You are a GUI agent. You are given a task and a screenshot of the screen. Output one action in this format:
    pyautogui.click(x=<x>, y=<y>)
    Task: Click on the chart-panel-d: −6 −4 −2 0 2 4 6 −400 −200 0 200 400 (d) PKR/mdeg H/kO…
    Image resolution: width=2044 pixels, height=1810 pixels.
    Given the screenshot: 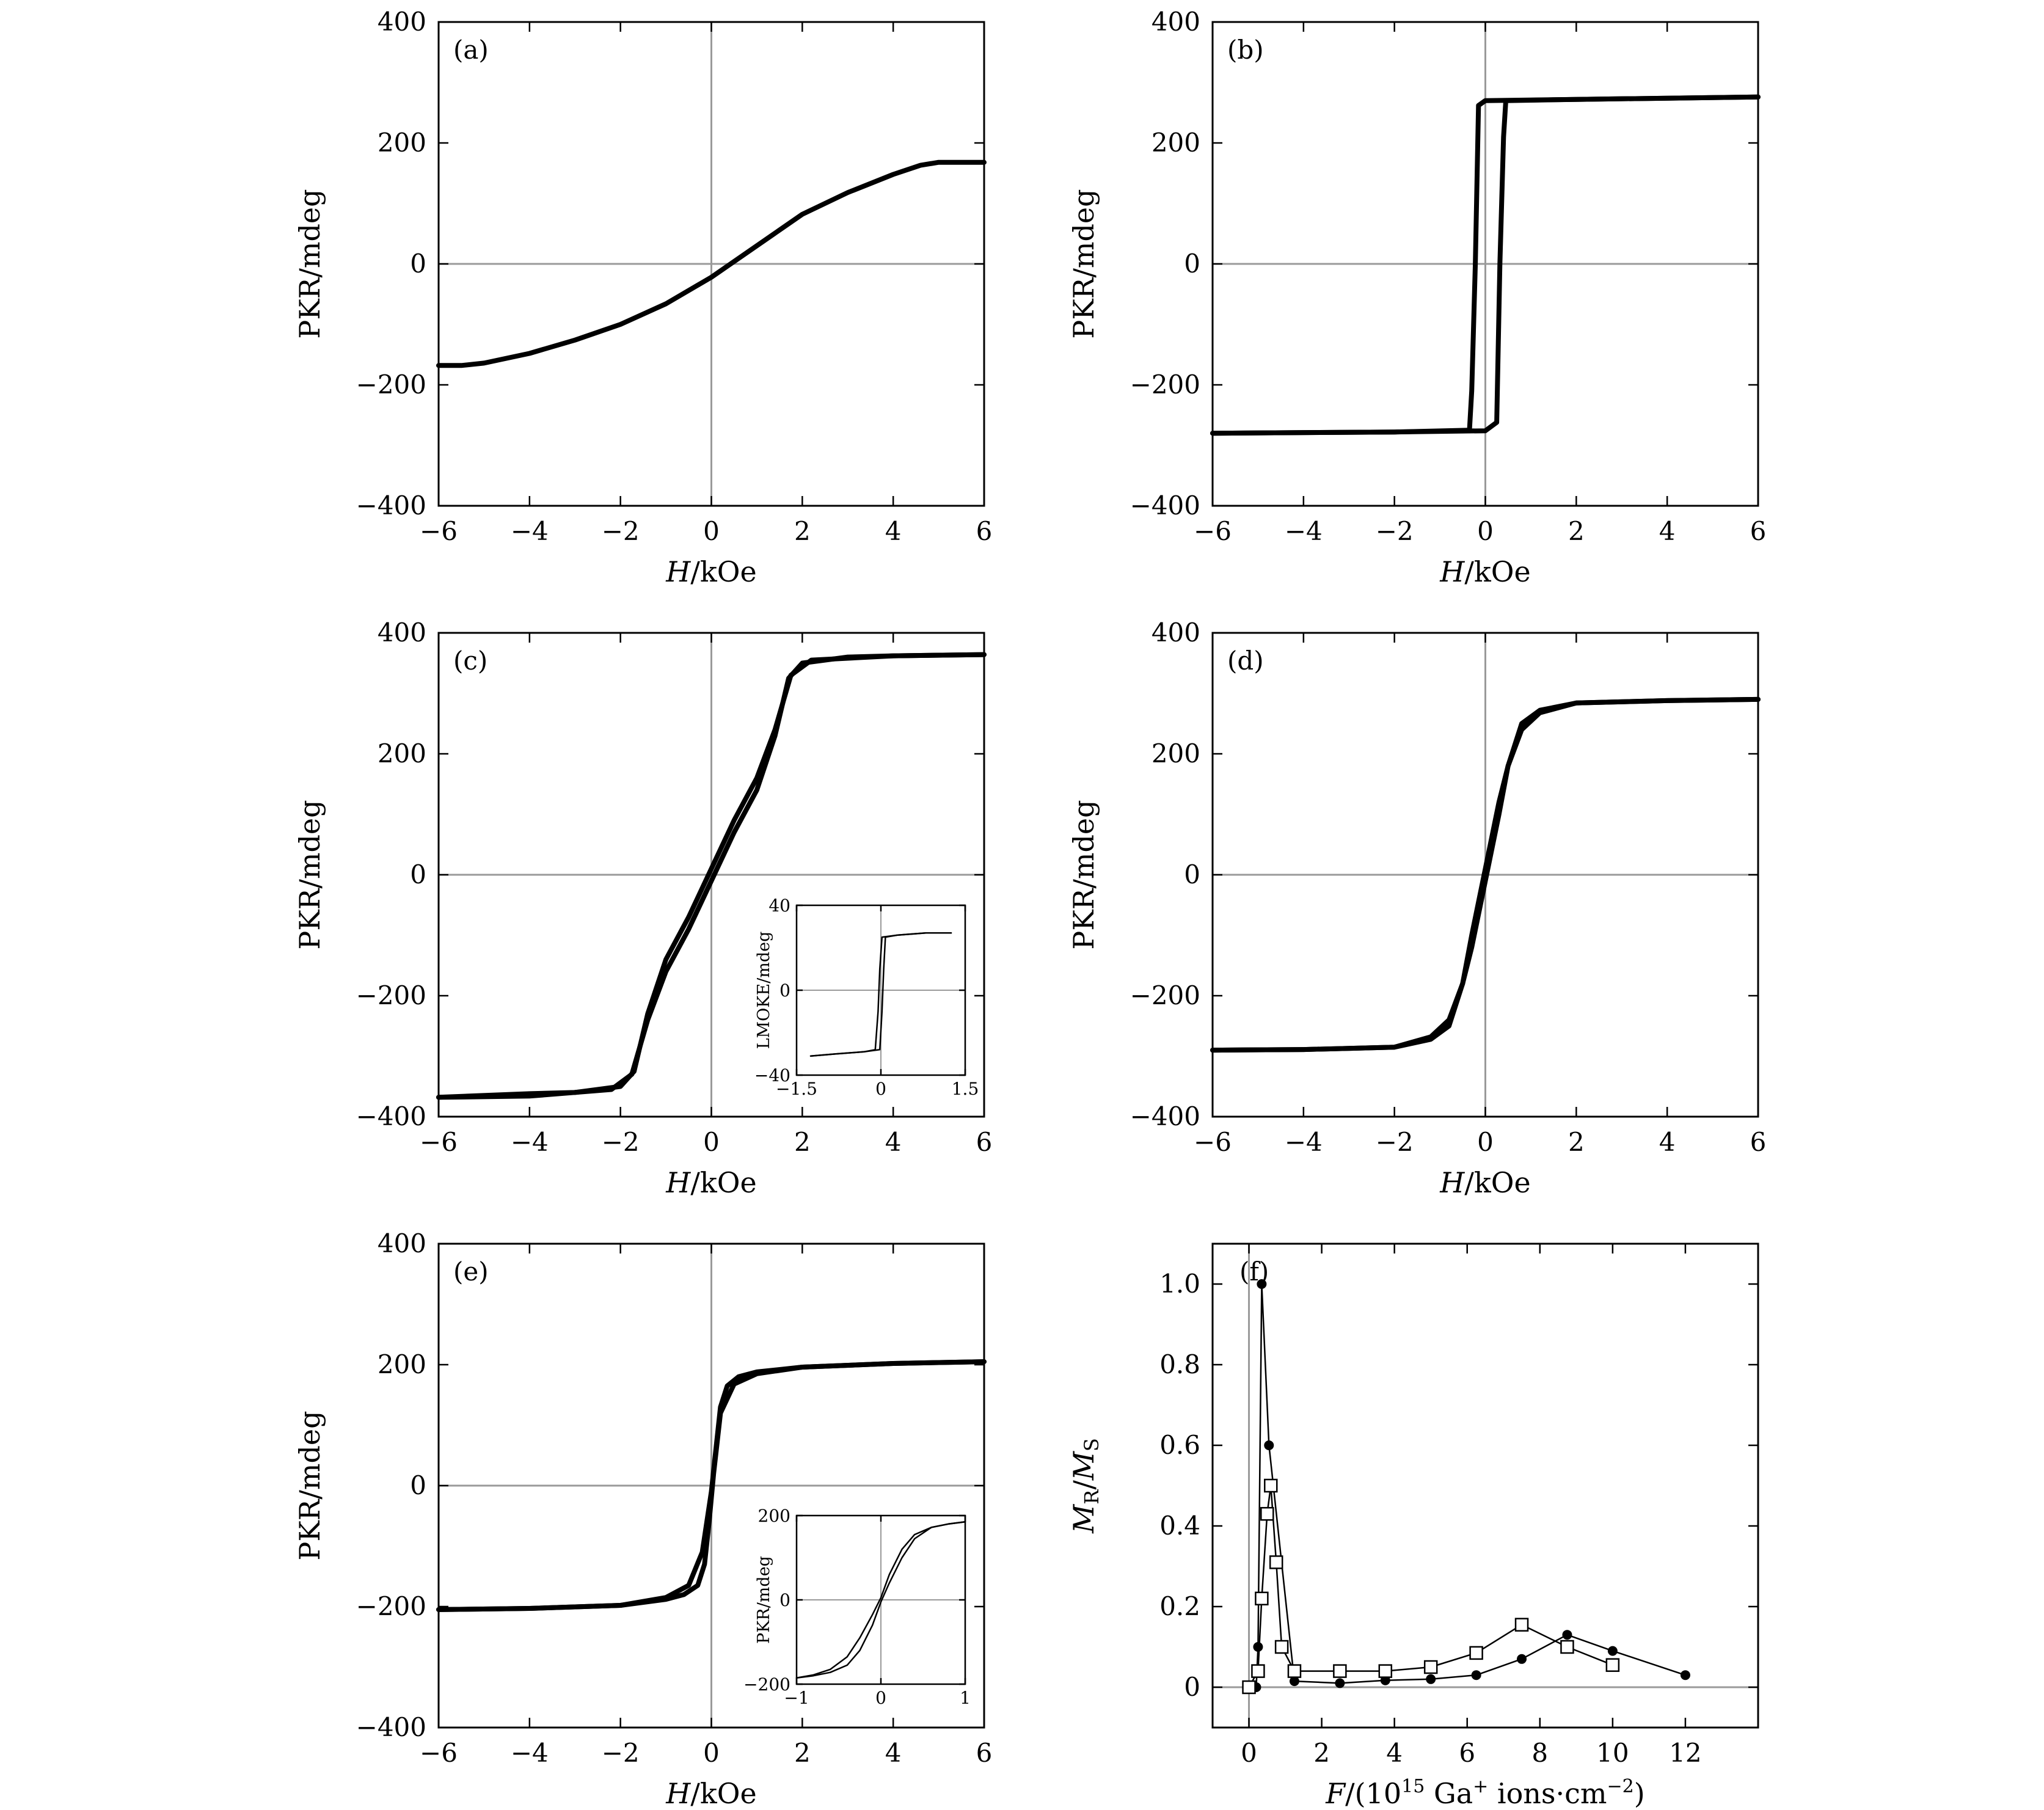 What is the action you would take?
    pyautogui.click(x=1417, y=908)
    